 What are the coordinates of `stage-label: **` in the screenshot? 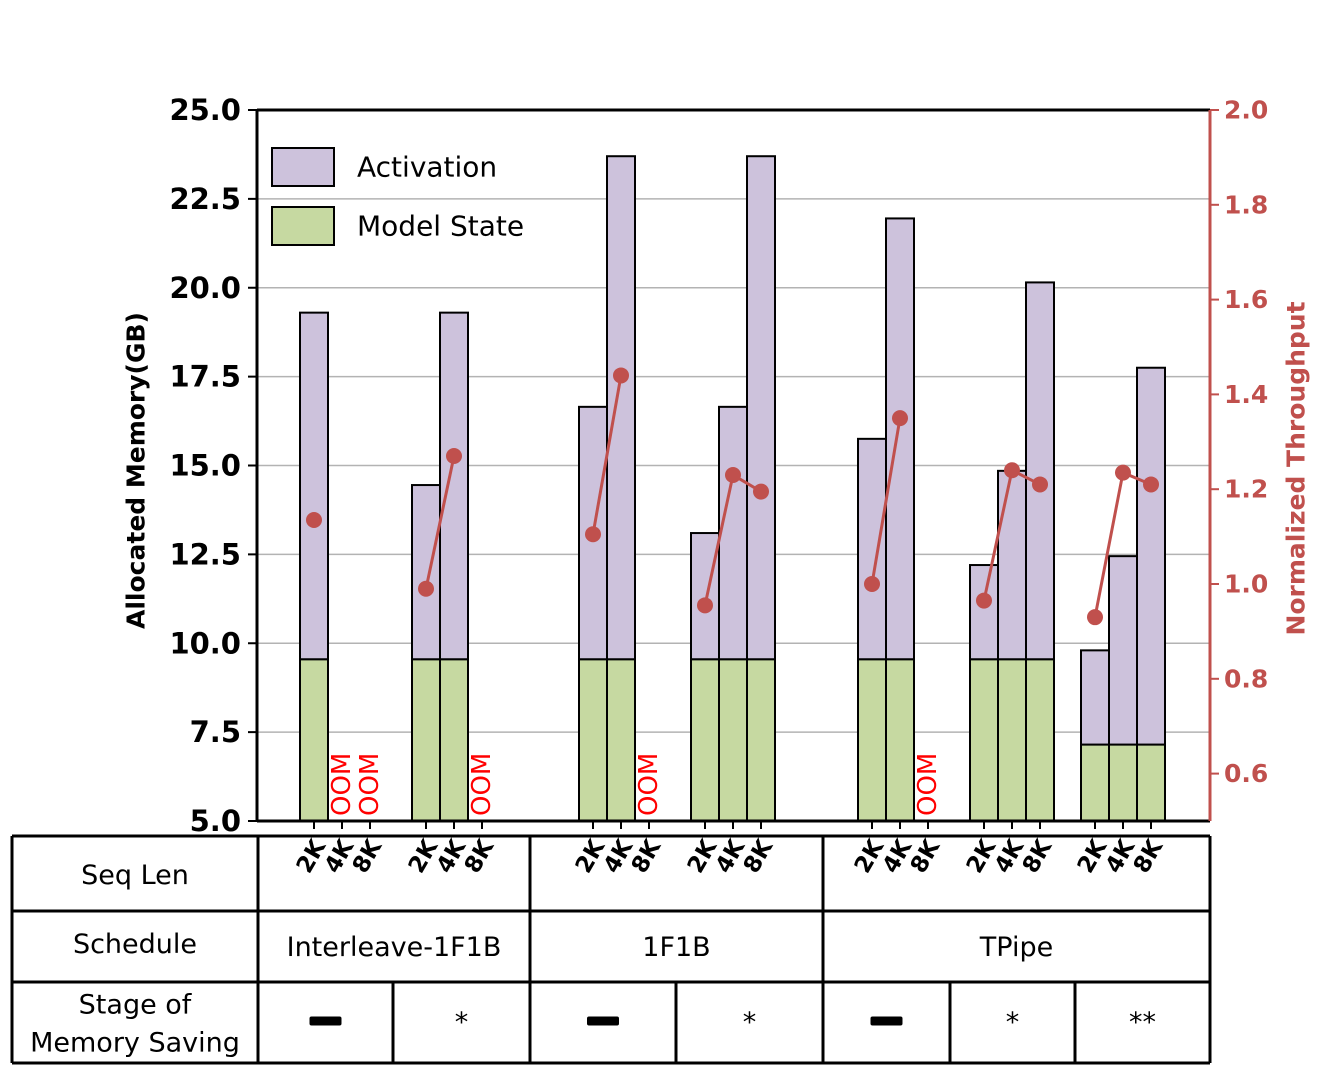 It's located at (1142, 1022).